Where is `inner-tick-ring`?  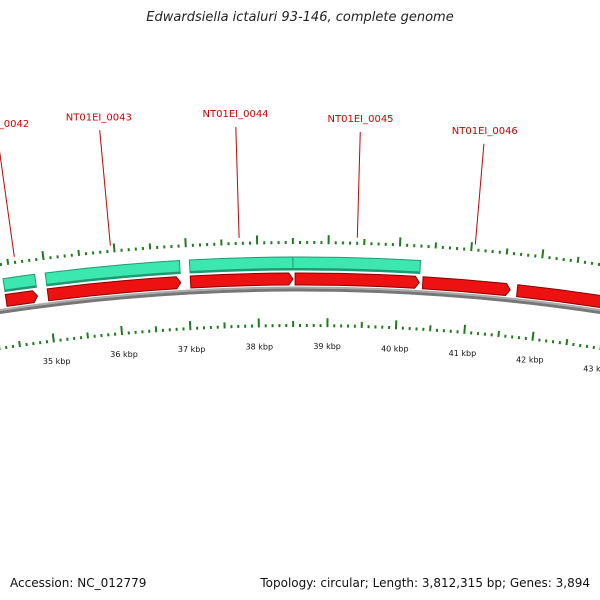
inner-tick-ring is located at coordinates (300, 334).